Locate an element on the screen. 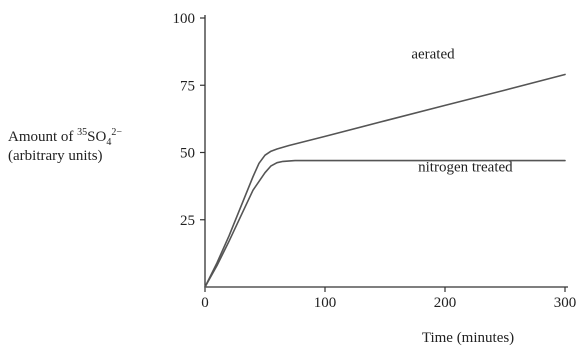  y-ticks: 25 50 75 100 is located at coordinates (189, 120).